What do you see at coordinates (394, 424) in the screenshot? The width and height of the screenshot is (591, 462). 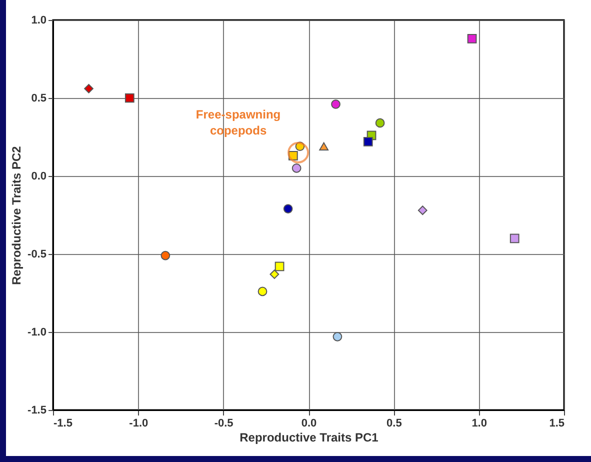 I see `x-tick-label: 0.5` at bounding box center [394, 424].